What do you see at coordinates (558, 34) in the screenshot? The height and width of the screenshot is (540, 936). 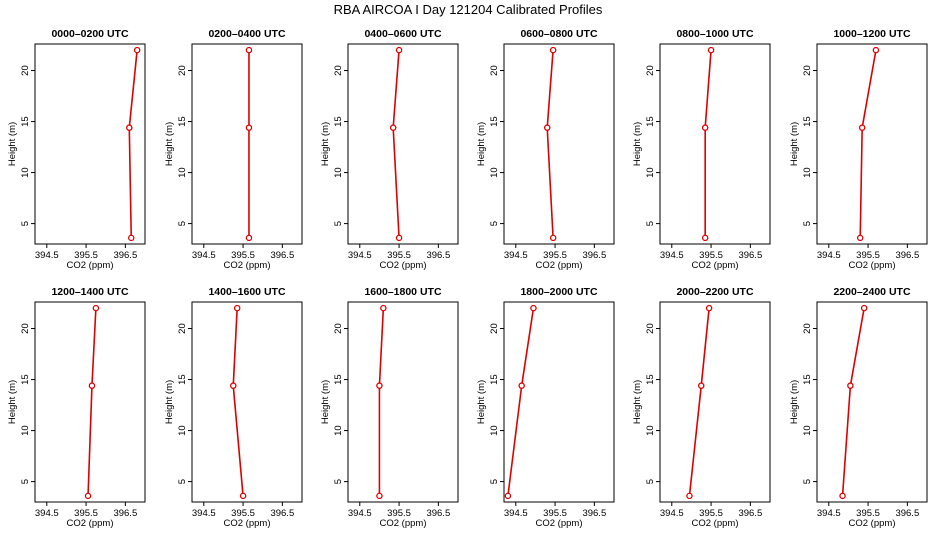 I see `panel-title: 0600–0800 UTC` at bounding box center [558, 34].